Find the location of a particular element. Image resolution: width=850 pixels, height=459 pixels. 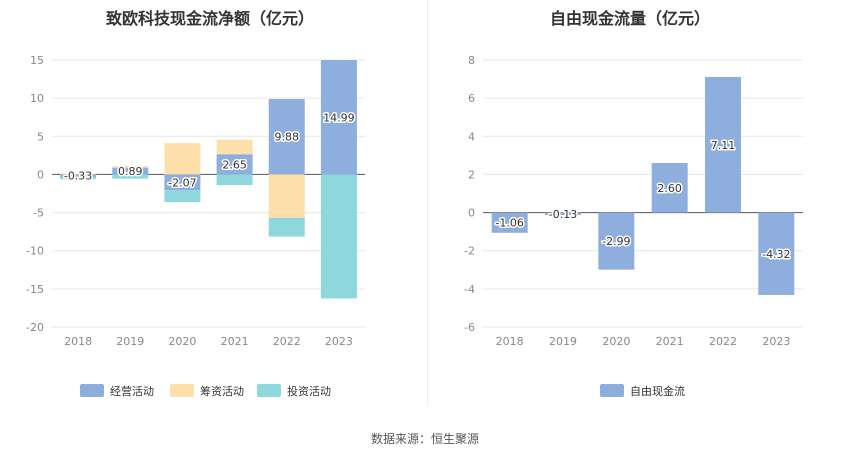

right-y-tick-label: -4 is located at coordinates (469, 289).